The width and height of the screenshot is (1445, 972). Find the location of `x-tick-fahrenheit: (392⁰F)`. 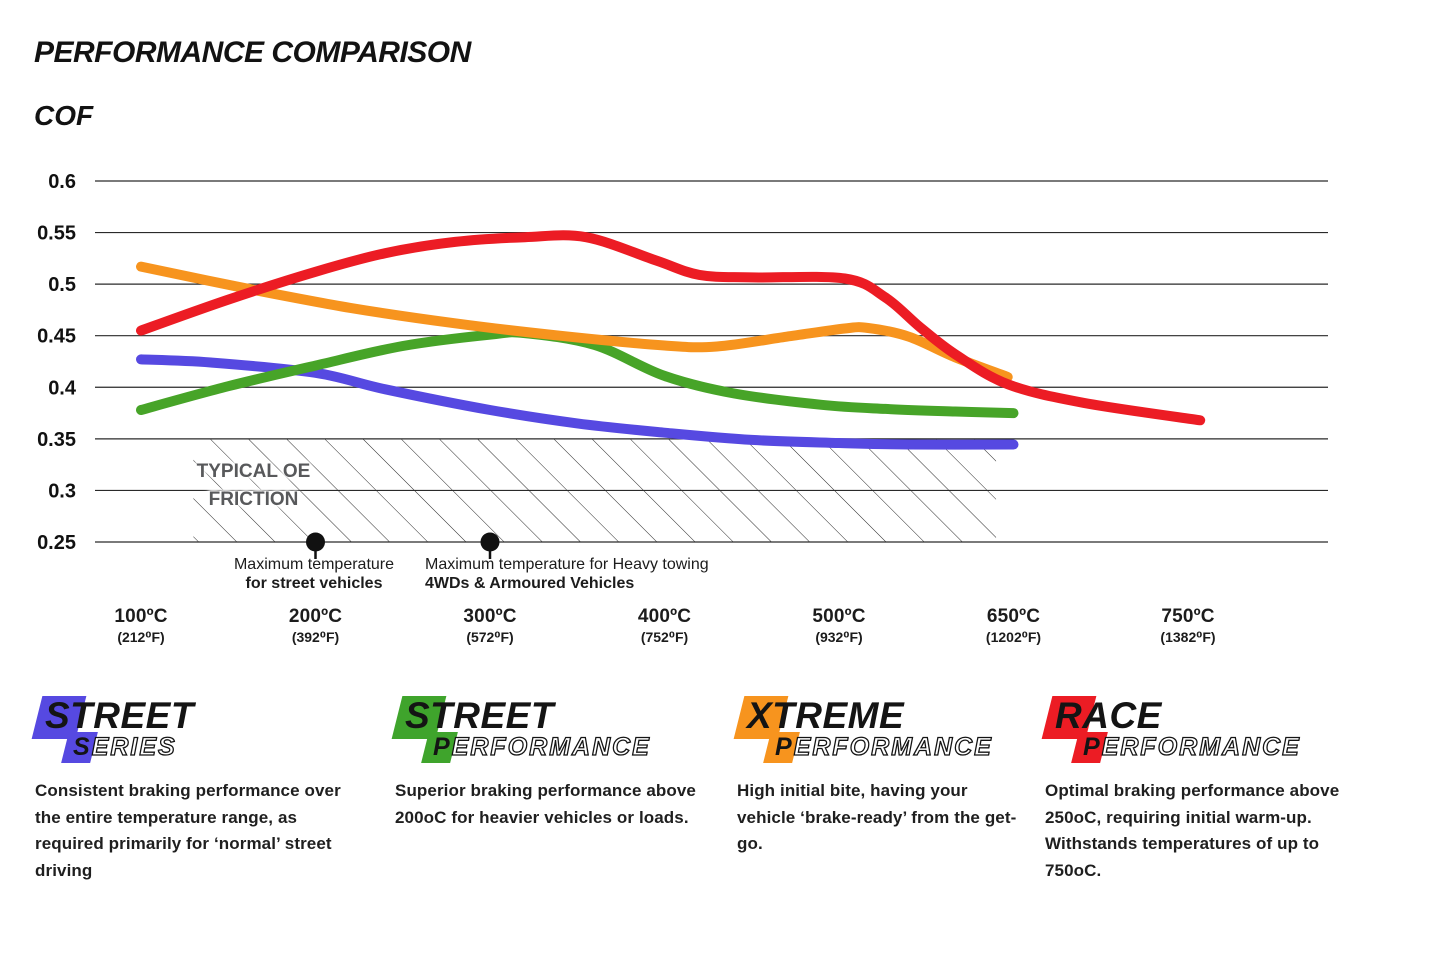

x-tick-fahrenheit: (392⁰F) is located at coordinates (315, 637).